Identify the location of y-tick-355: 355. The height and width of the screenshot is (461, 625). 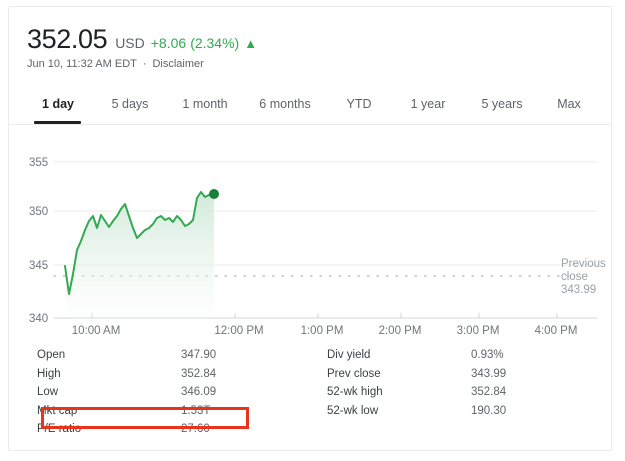
(38, 163).